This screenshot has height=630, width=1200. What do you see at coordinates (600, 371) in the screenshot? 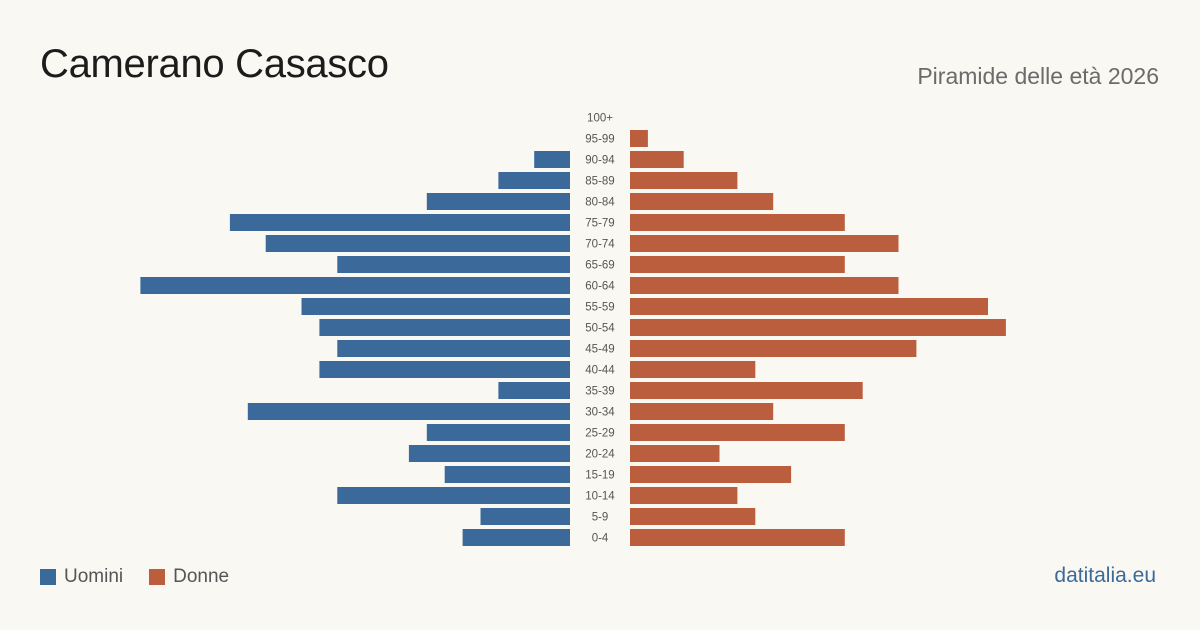
I see `age-label-40-44: 40-44` at bounding box center [600, 371].